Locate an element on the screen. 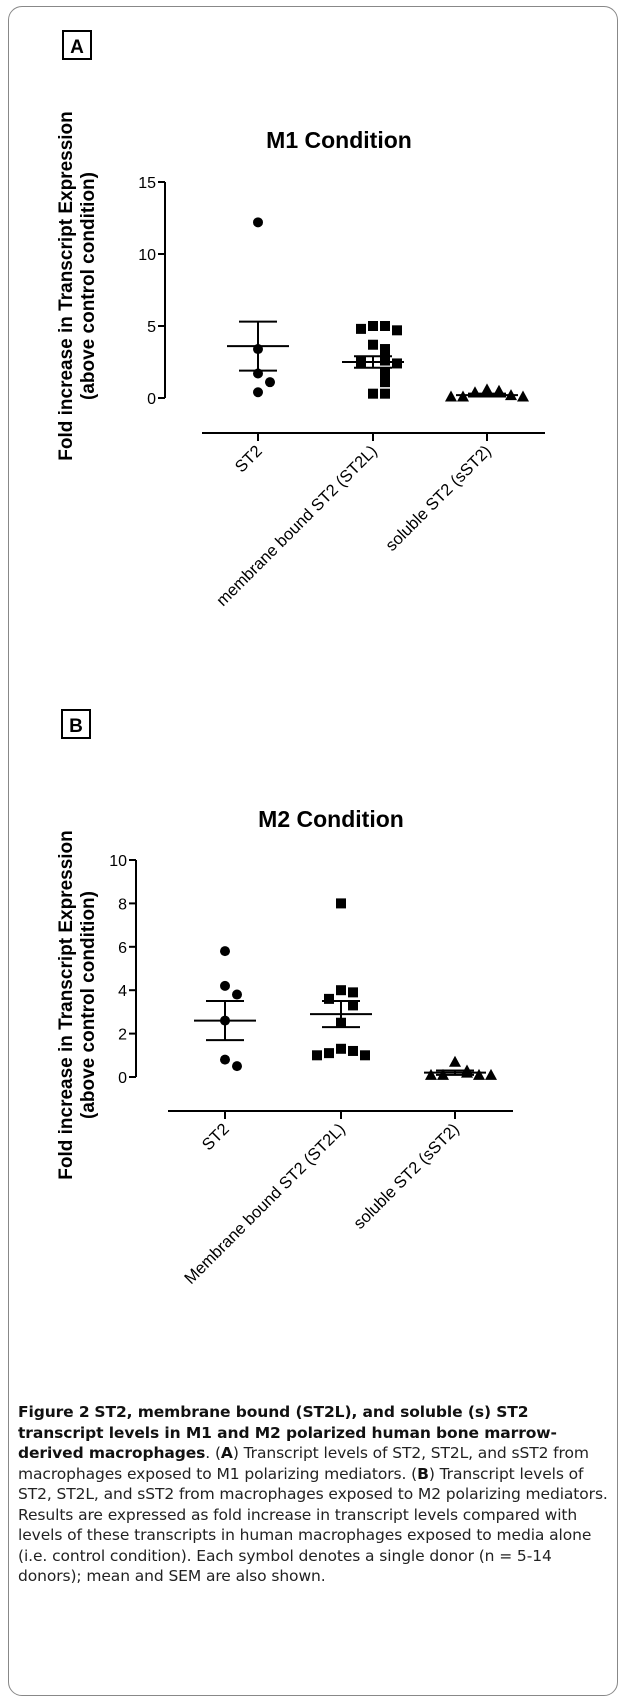 The image size is (625, 1702). y-tick-label: 6 is located at coordinates (122, 948).